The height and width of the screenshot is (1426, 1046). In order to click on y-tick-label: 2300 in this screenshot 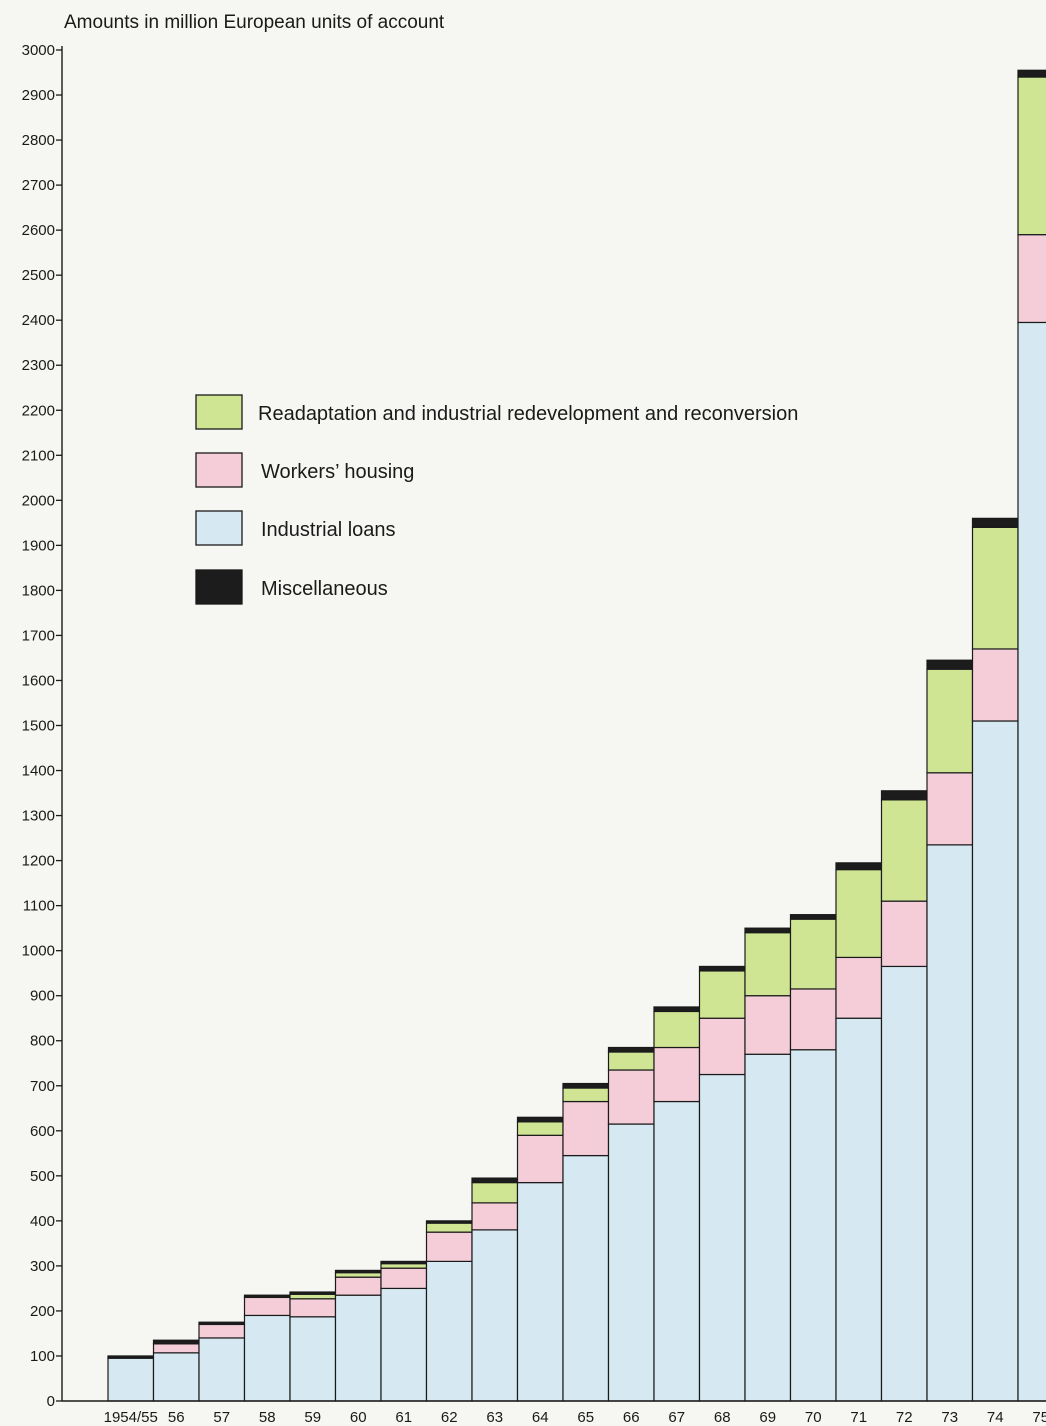, I will do `click(38, 365)`.